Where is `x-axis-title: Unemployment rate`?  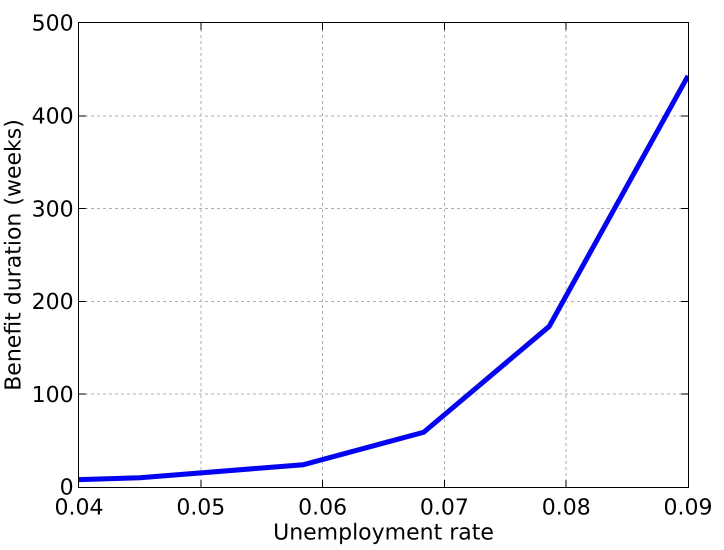 x-axis-title: Unemployment rate is located at coordinates (383, 533).